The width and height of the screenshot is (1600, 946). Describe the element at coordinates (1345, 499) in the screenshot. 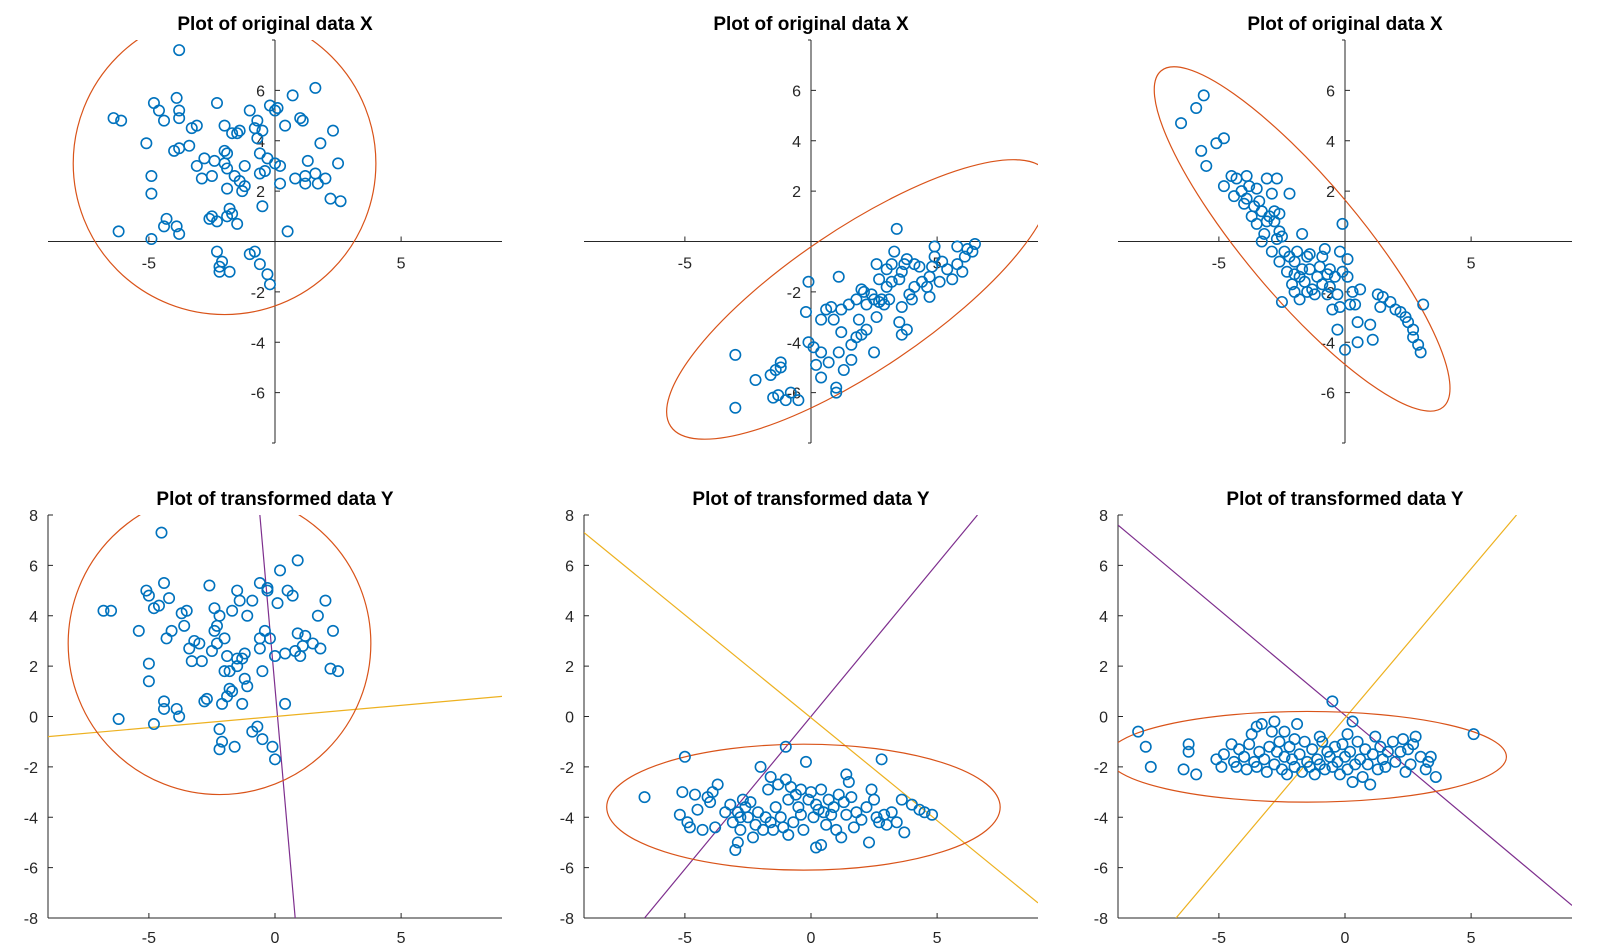

I see `chart-title: Plot of transformed data Y` at that location.